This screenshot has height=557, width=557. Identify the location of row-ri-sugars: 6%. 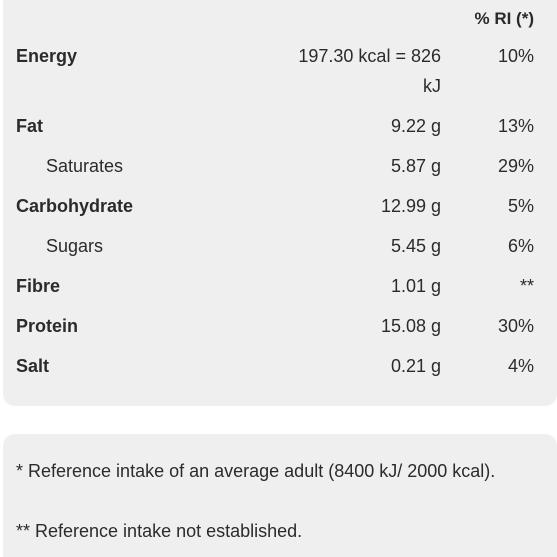
(520, 246).